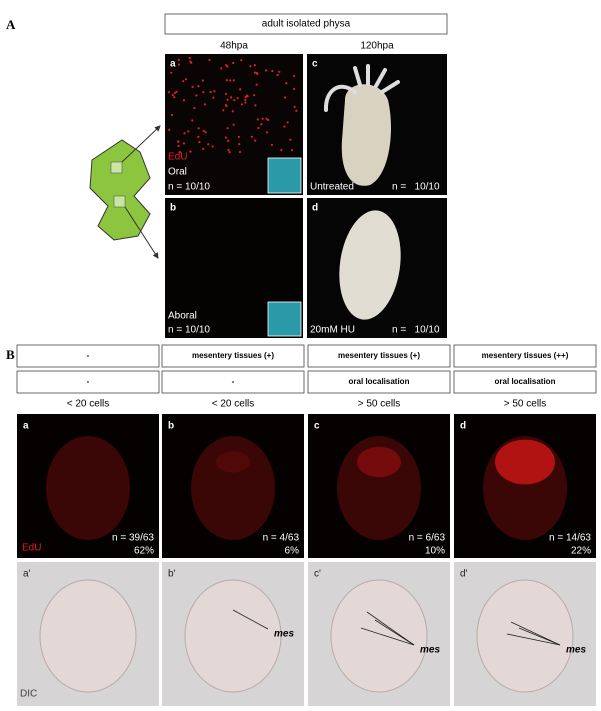  What do you see at coordinates (177, 157) in the screenshot?
I see `stain-label: EdU` at bounding box center [177, 157].